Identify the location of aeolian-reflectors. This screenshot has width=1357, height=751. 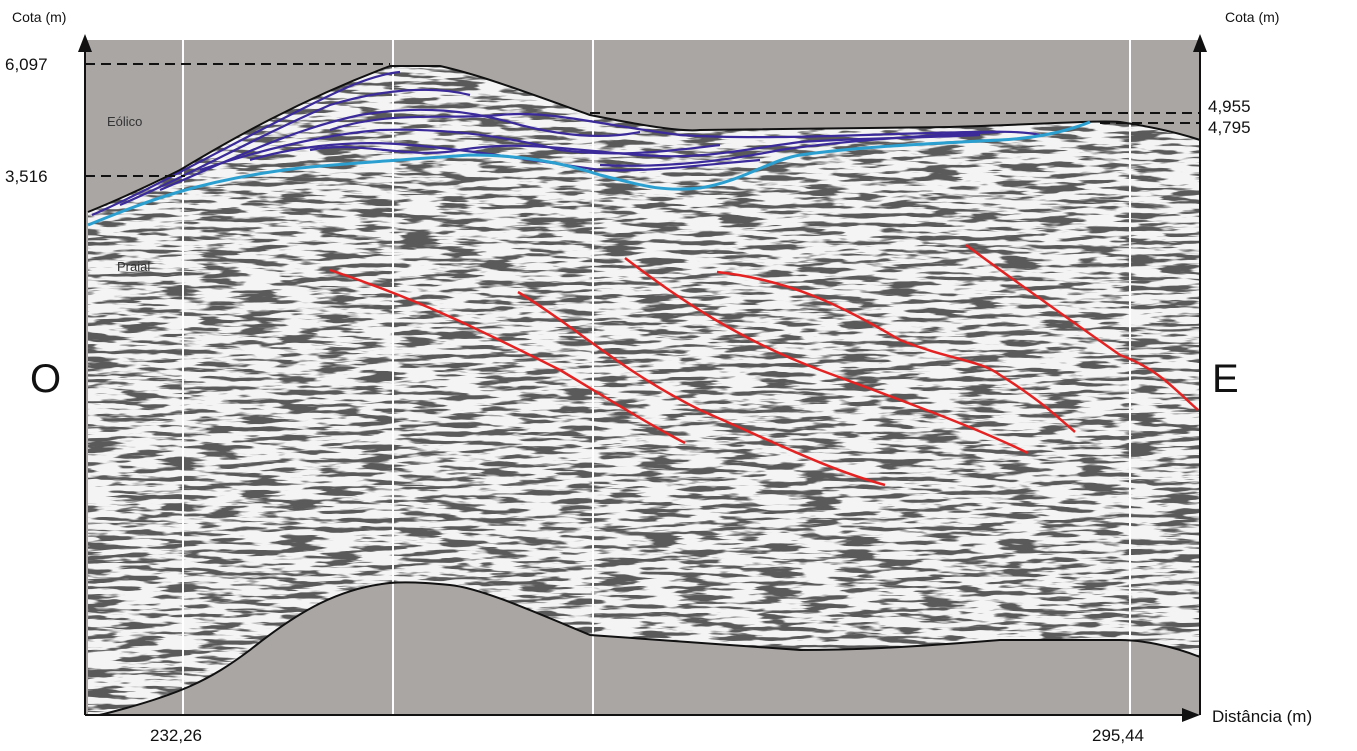
(566, 143).